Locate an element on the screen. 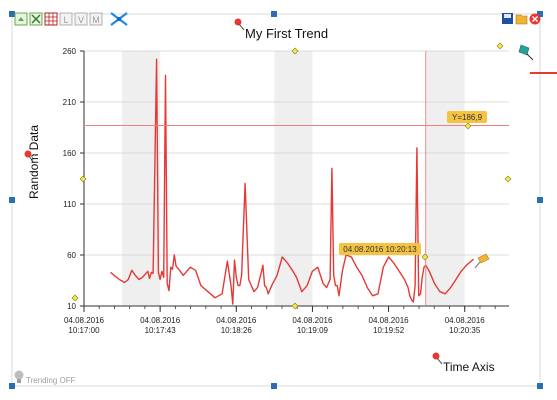  x-cursor-value: 04.08.2016 10:20:13 is located at coordinates (380, 249).